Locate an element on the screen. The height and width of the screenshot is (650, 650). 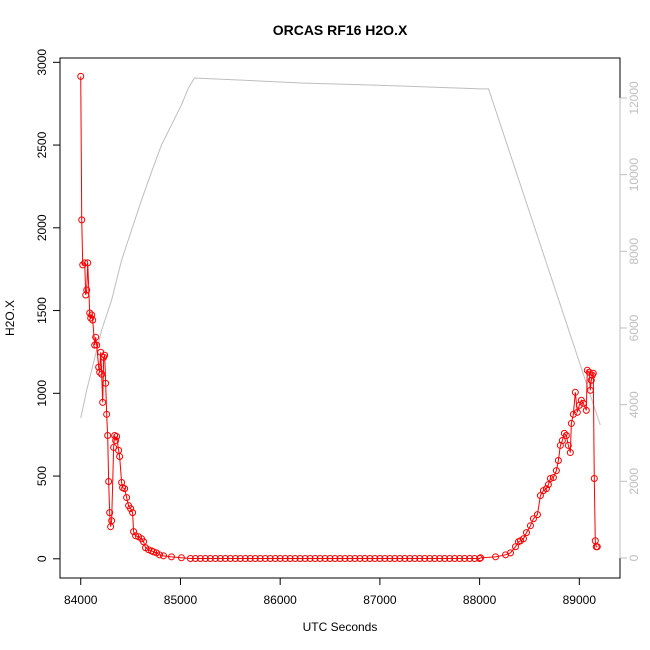
y2-tick-label: 0 is located at coordinates (634, 557).